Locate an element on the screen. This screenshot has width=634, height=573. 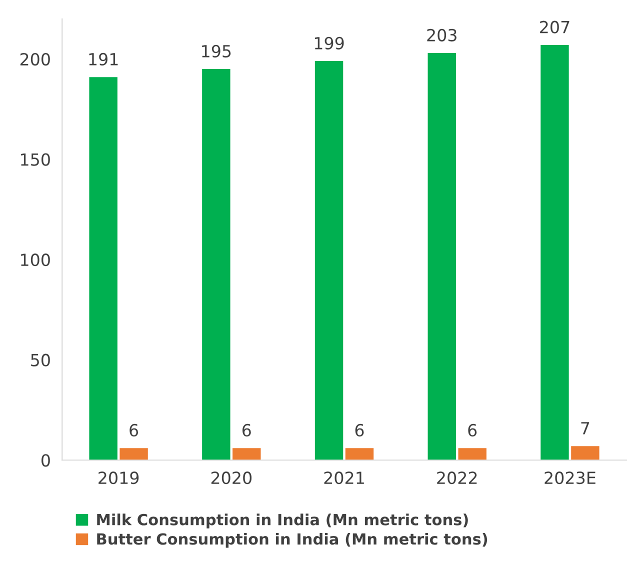
y-tick-label: 100 is located at coordinates (35, 260).